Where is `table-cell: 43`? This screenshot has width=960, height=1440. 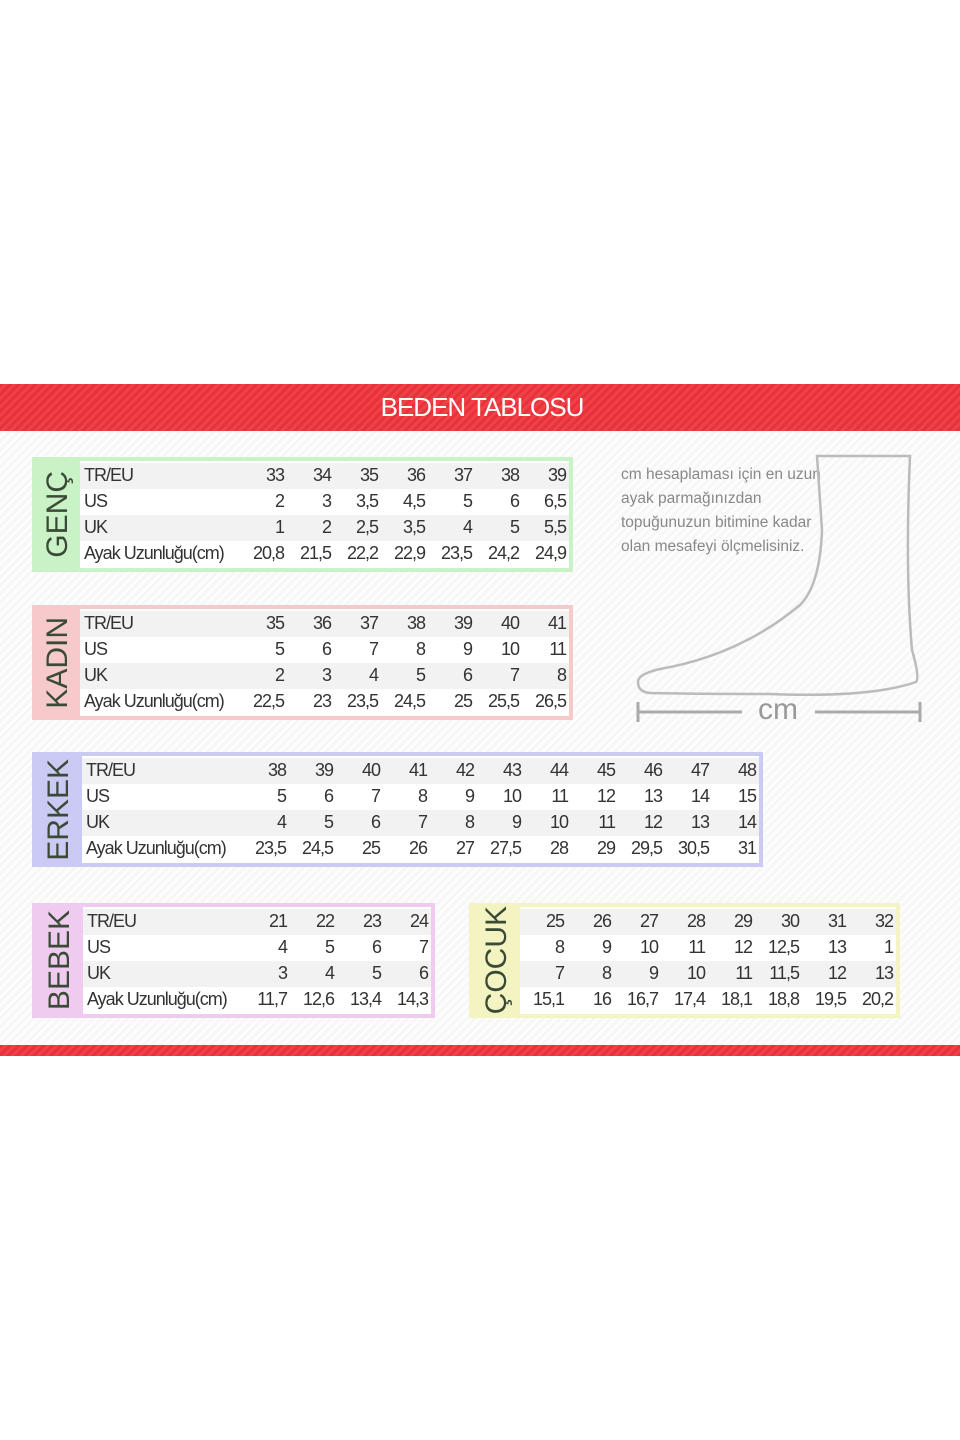 table-cell: 43 is located at coordinates (512, 770).